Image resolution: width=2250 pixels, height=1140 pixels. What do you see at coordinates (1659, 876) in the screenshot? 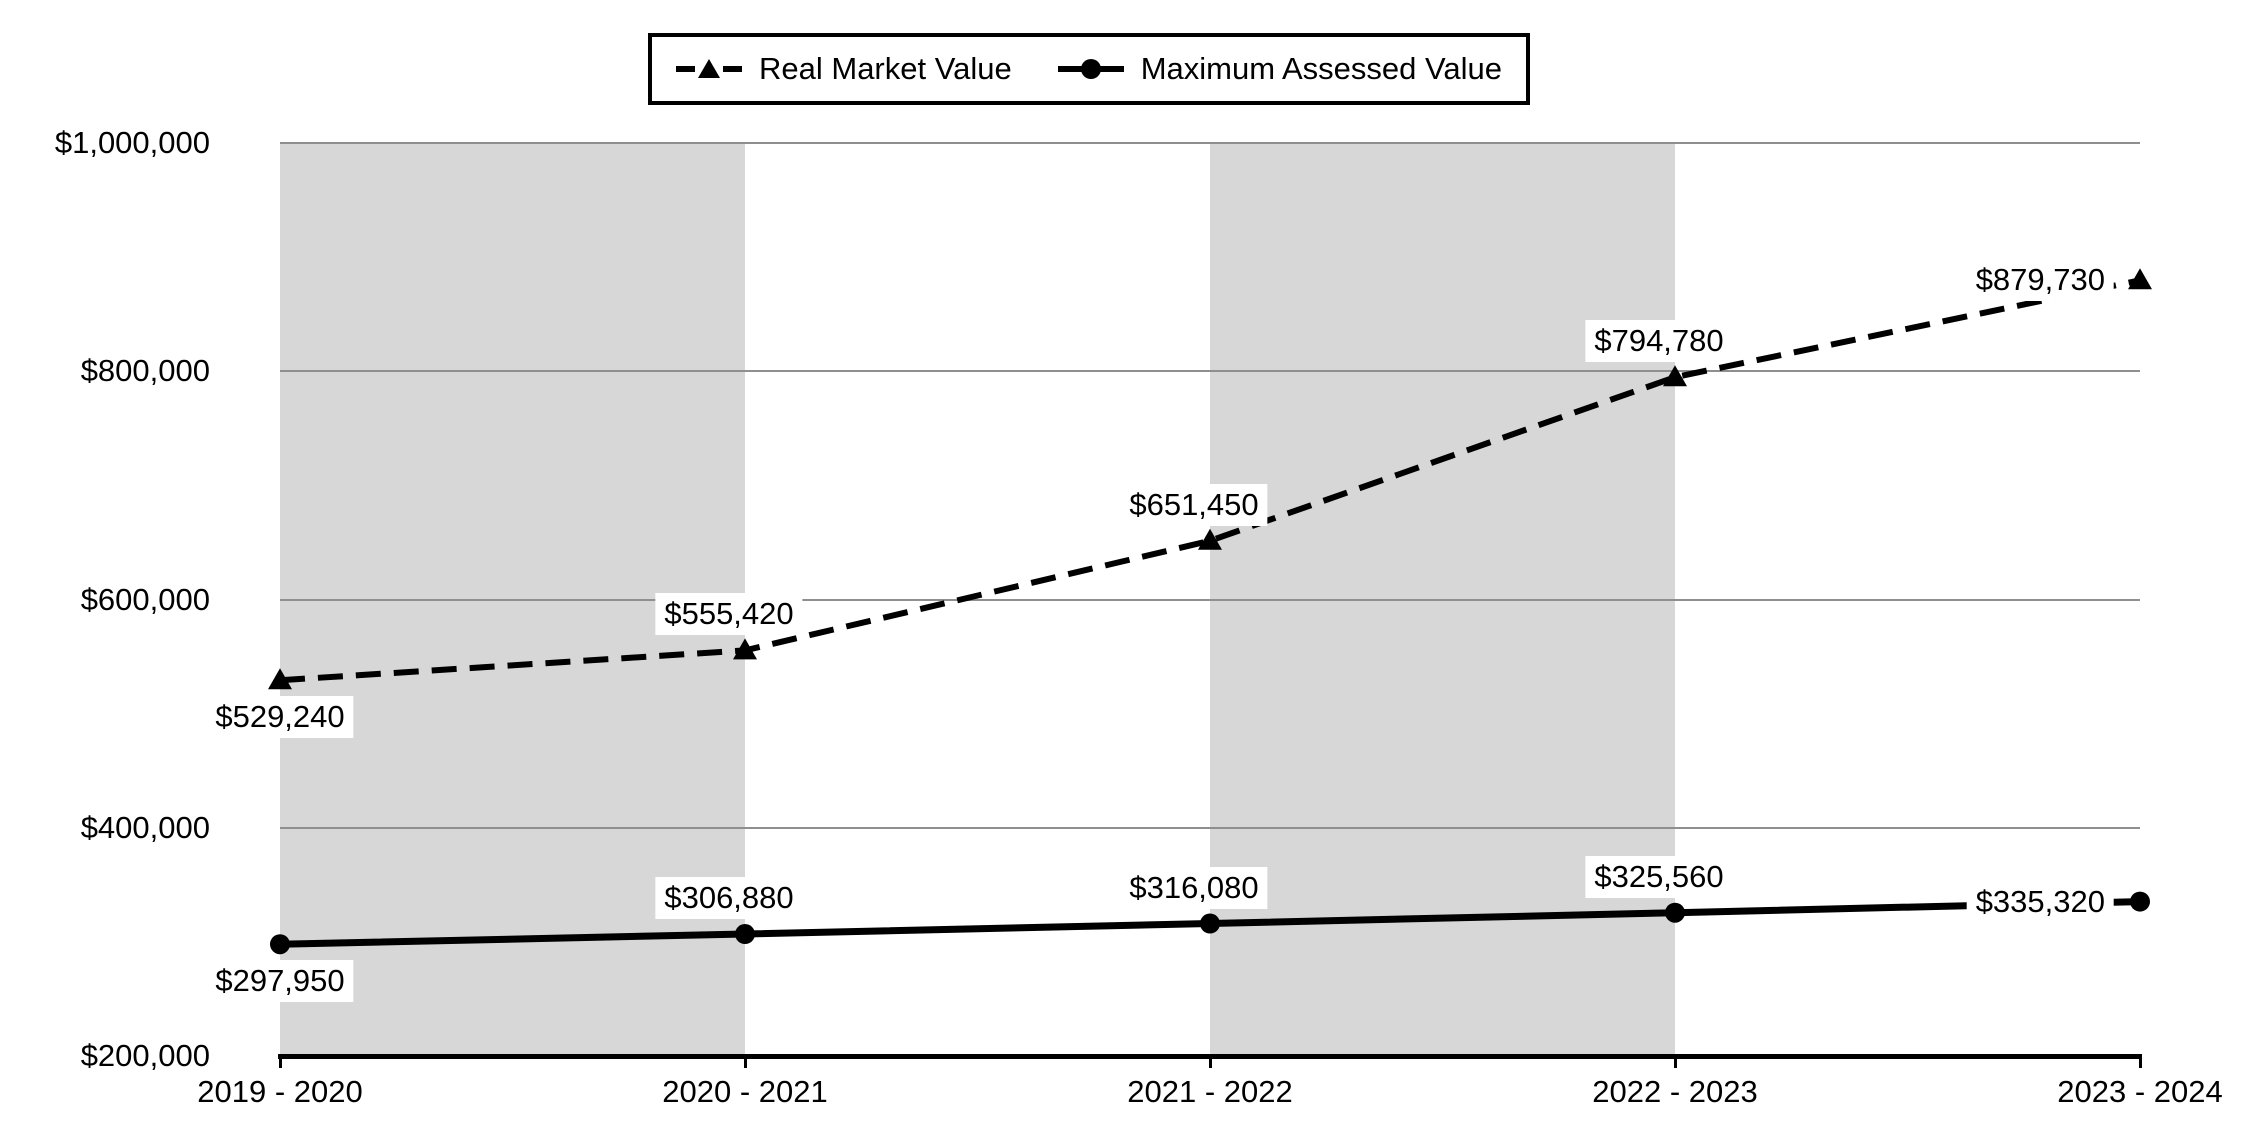
I see `data-label: $325,560` at bounding box center [1659, 876].